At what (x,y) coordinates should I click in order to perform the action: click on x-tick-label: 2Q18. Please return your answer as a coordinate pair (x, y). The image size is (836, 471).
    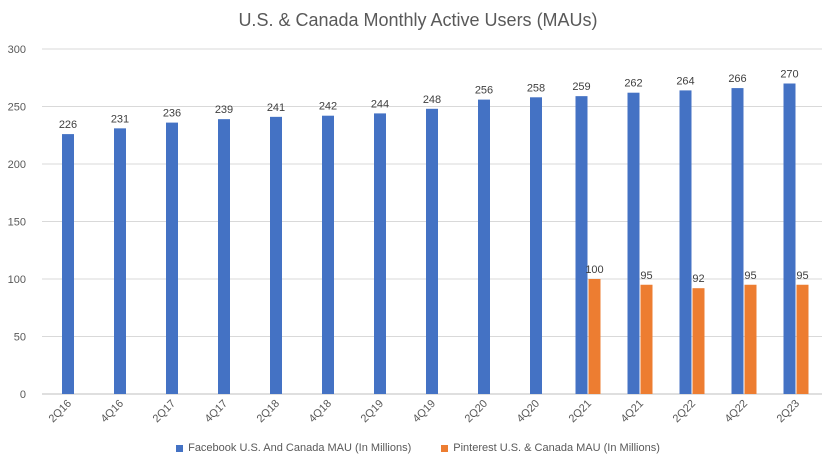
    Looking at the image, I should click on (269, 412).